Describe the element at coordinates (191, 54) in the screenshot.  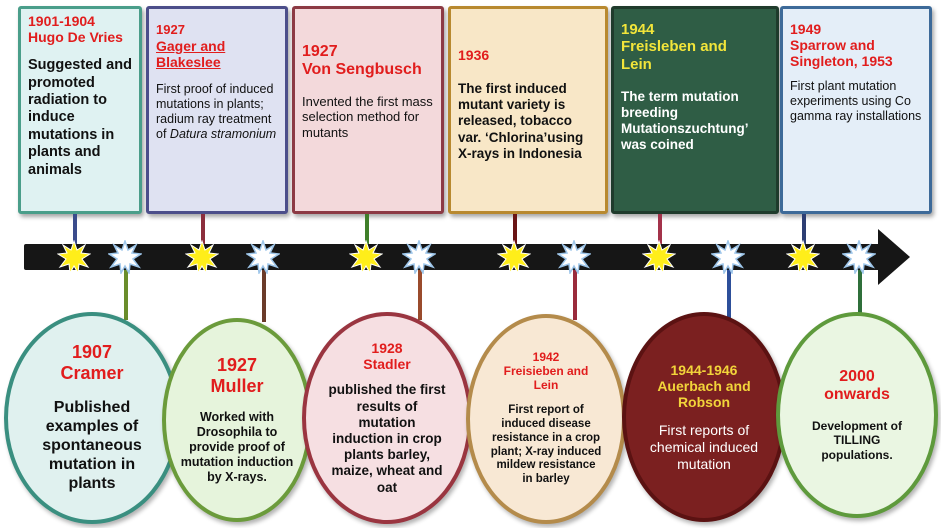
I see `event-name: Gager and Blakeslee` at that location.